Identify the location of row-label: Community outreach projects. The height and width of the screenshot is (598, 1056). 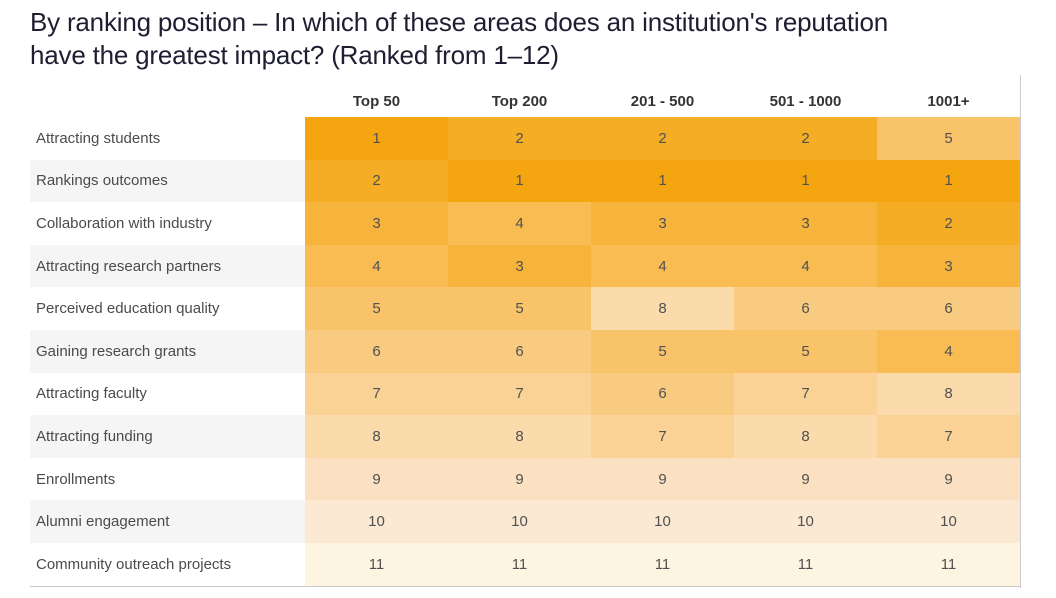
(134, 564).